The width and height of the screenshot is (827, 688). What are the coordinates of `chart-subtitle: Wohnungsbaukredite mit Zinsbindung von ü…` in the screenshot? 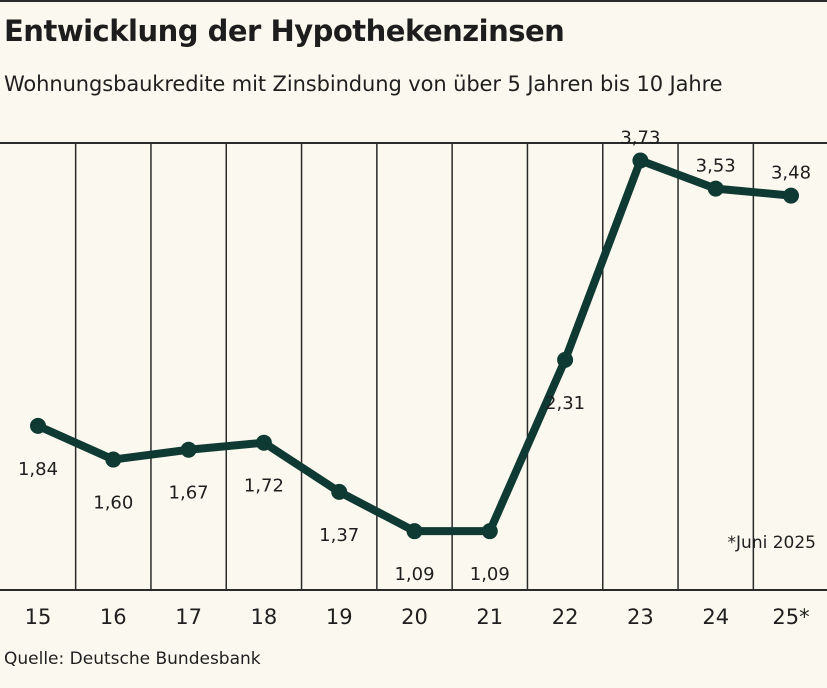 It's located at (363, 84).